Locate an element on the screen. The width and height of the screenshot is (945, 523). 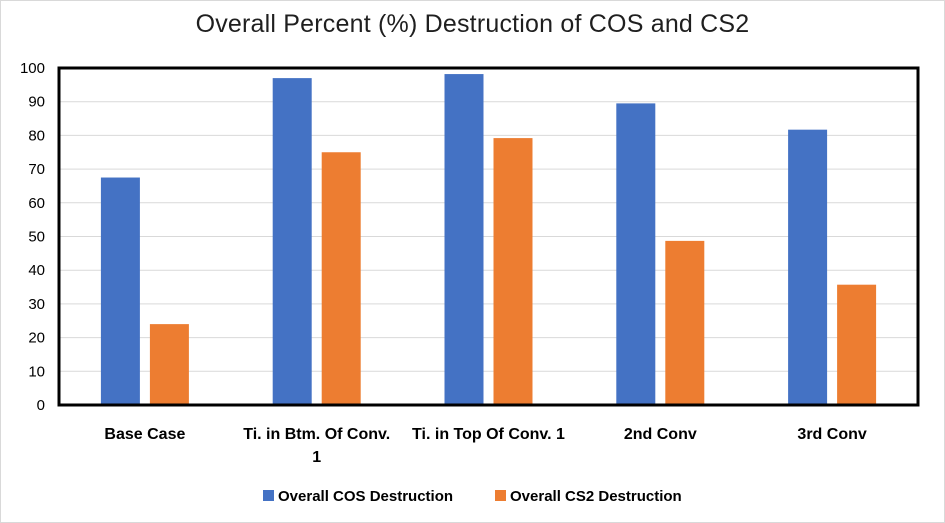
category-label: Ti. in Top Of Conv. 1 is located at coordinates (488, 434).